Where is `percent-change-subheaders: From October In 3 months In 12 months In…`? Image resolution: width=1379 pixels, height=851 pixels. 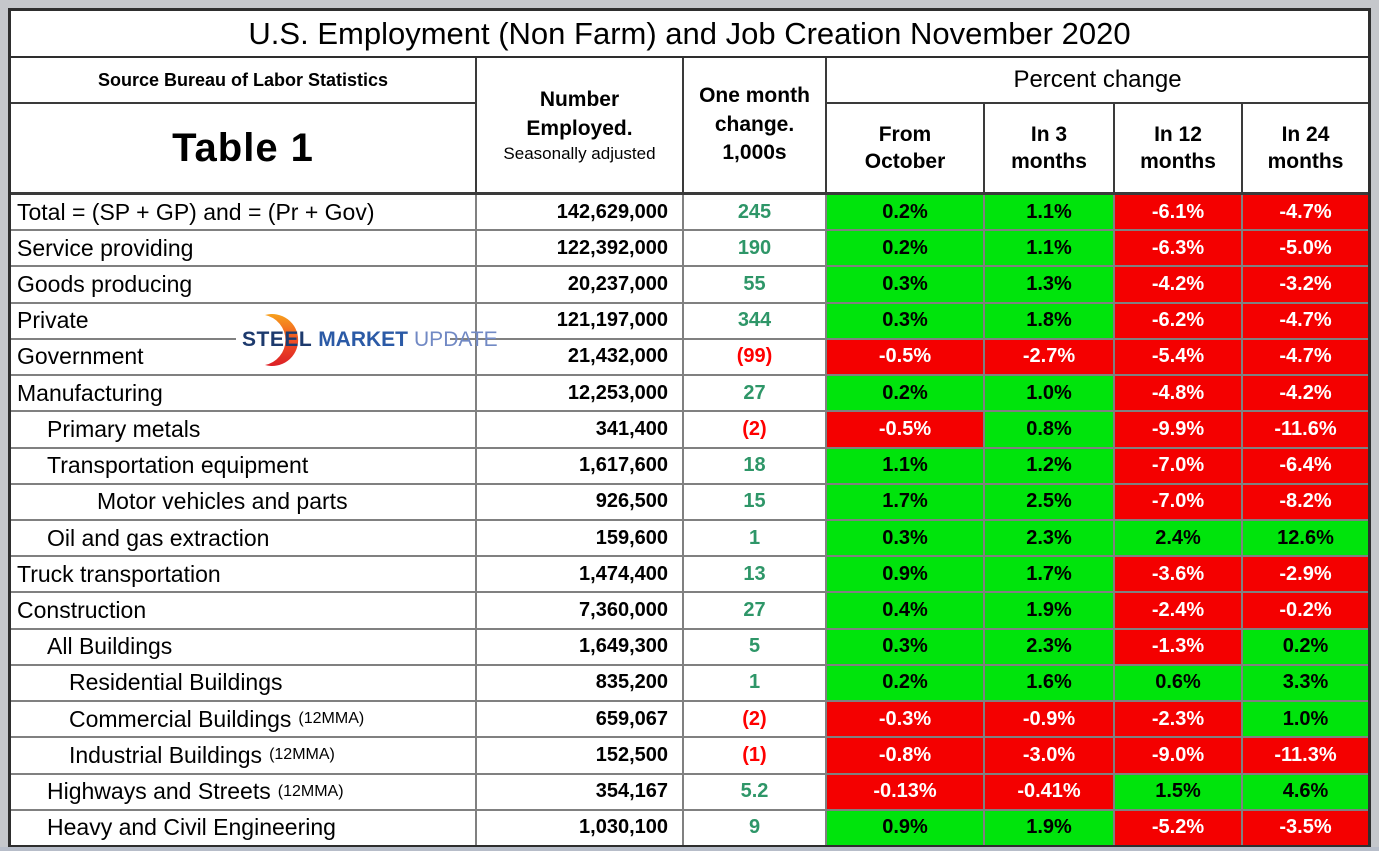 percent-change-subheaders: From October In 3 months In 12 months In… is located at coordinates (1097, 148).